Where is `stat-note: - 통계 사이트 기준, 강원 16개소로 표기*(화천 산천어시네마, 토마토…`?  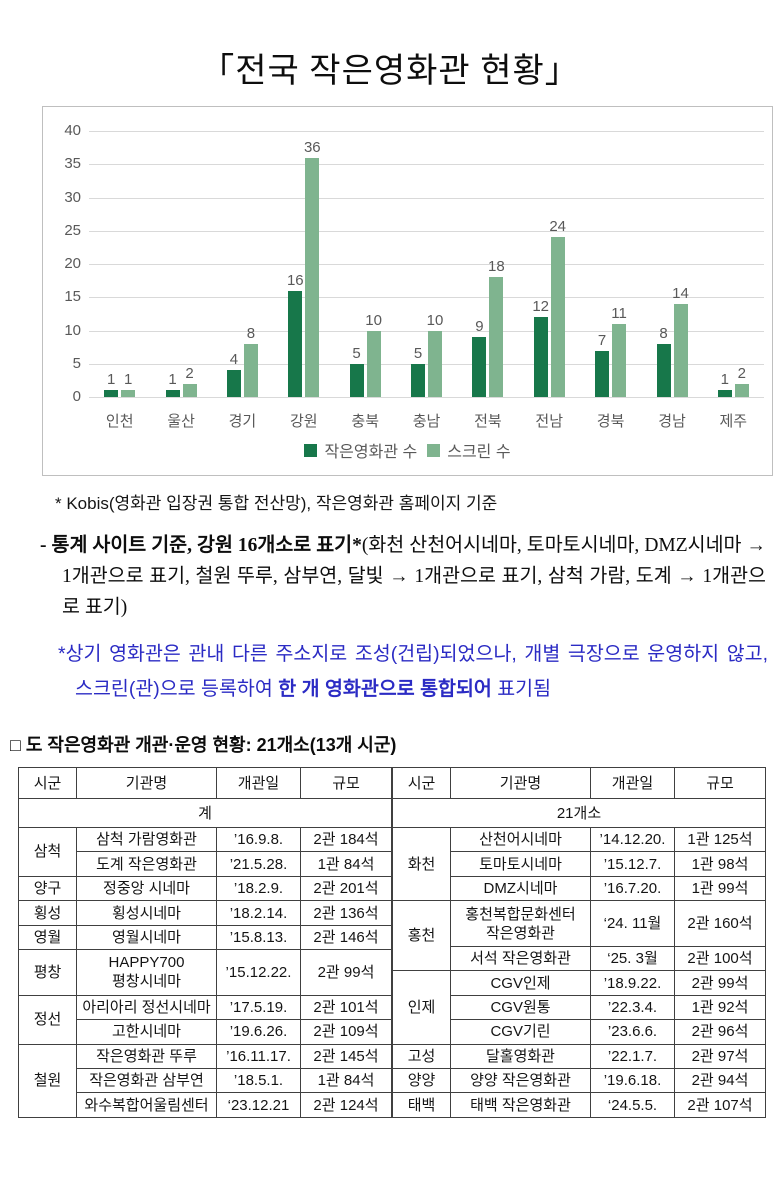 stat-note: - 통계 사이트 기준, 강원 16개소로 표기*(화천 산천어시네마, 토마토… is located at coordinates (403, 576).